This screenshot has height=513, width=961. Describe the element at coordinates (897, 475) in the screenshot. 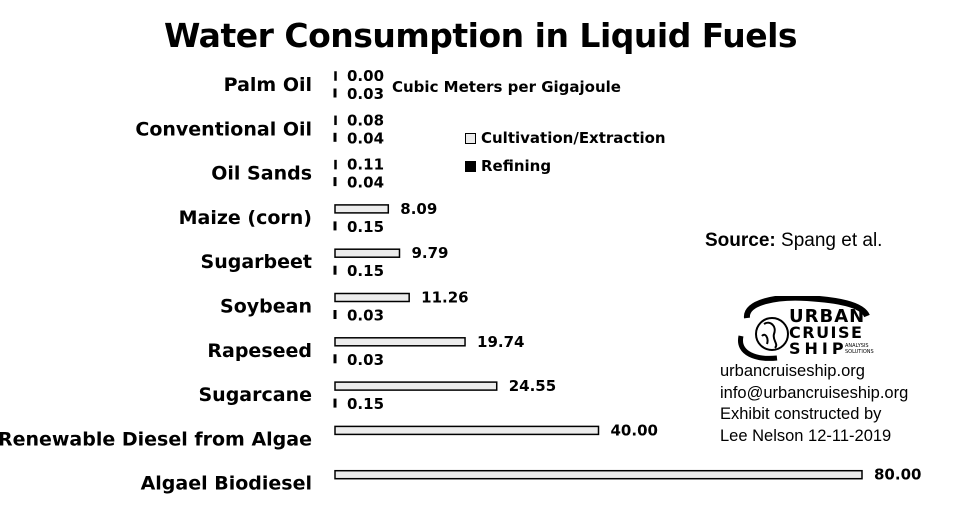

I see `value-label-cultivation-algael-biodiesel: 80.00` at that location.